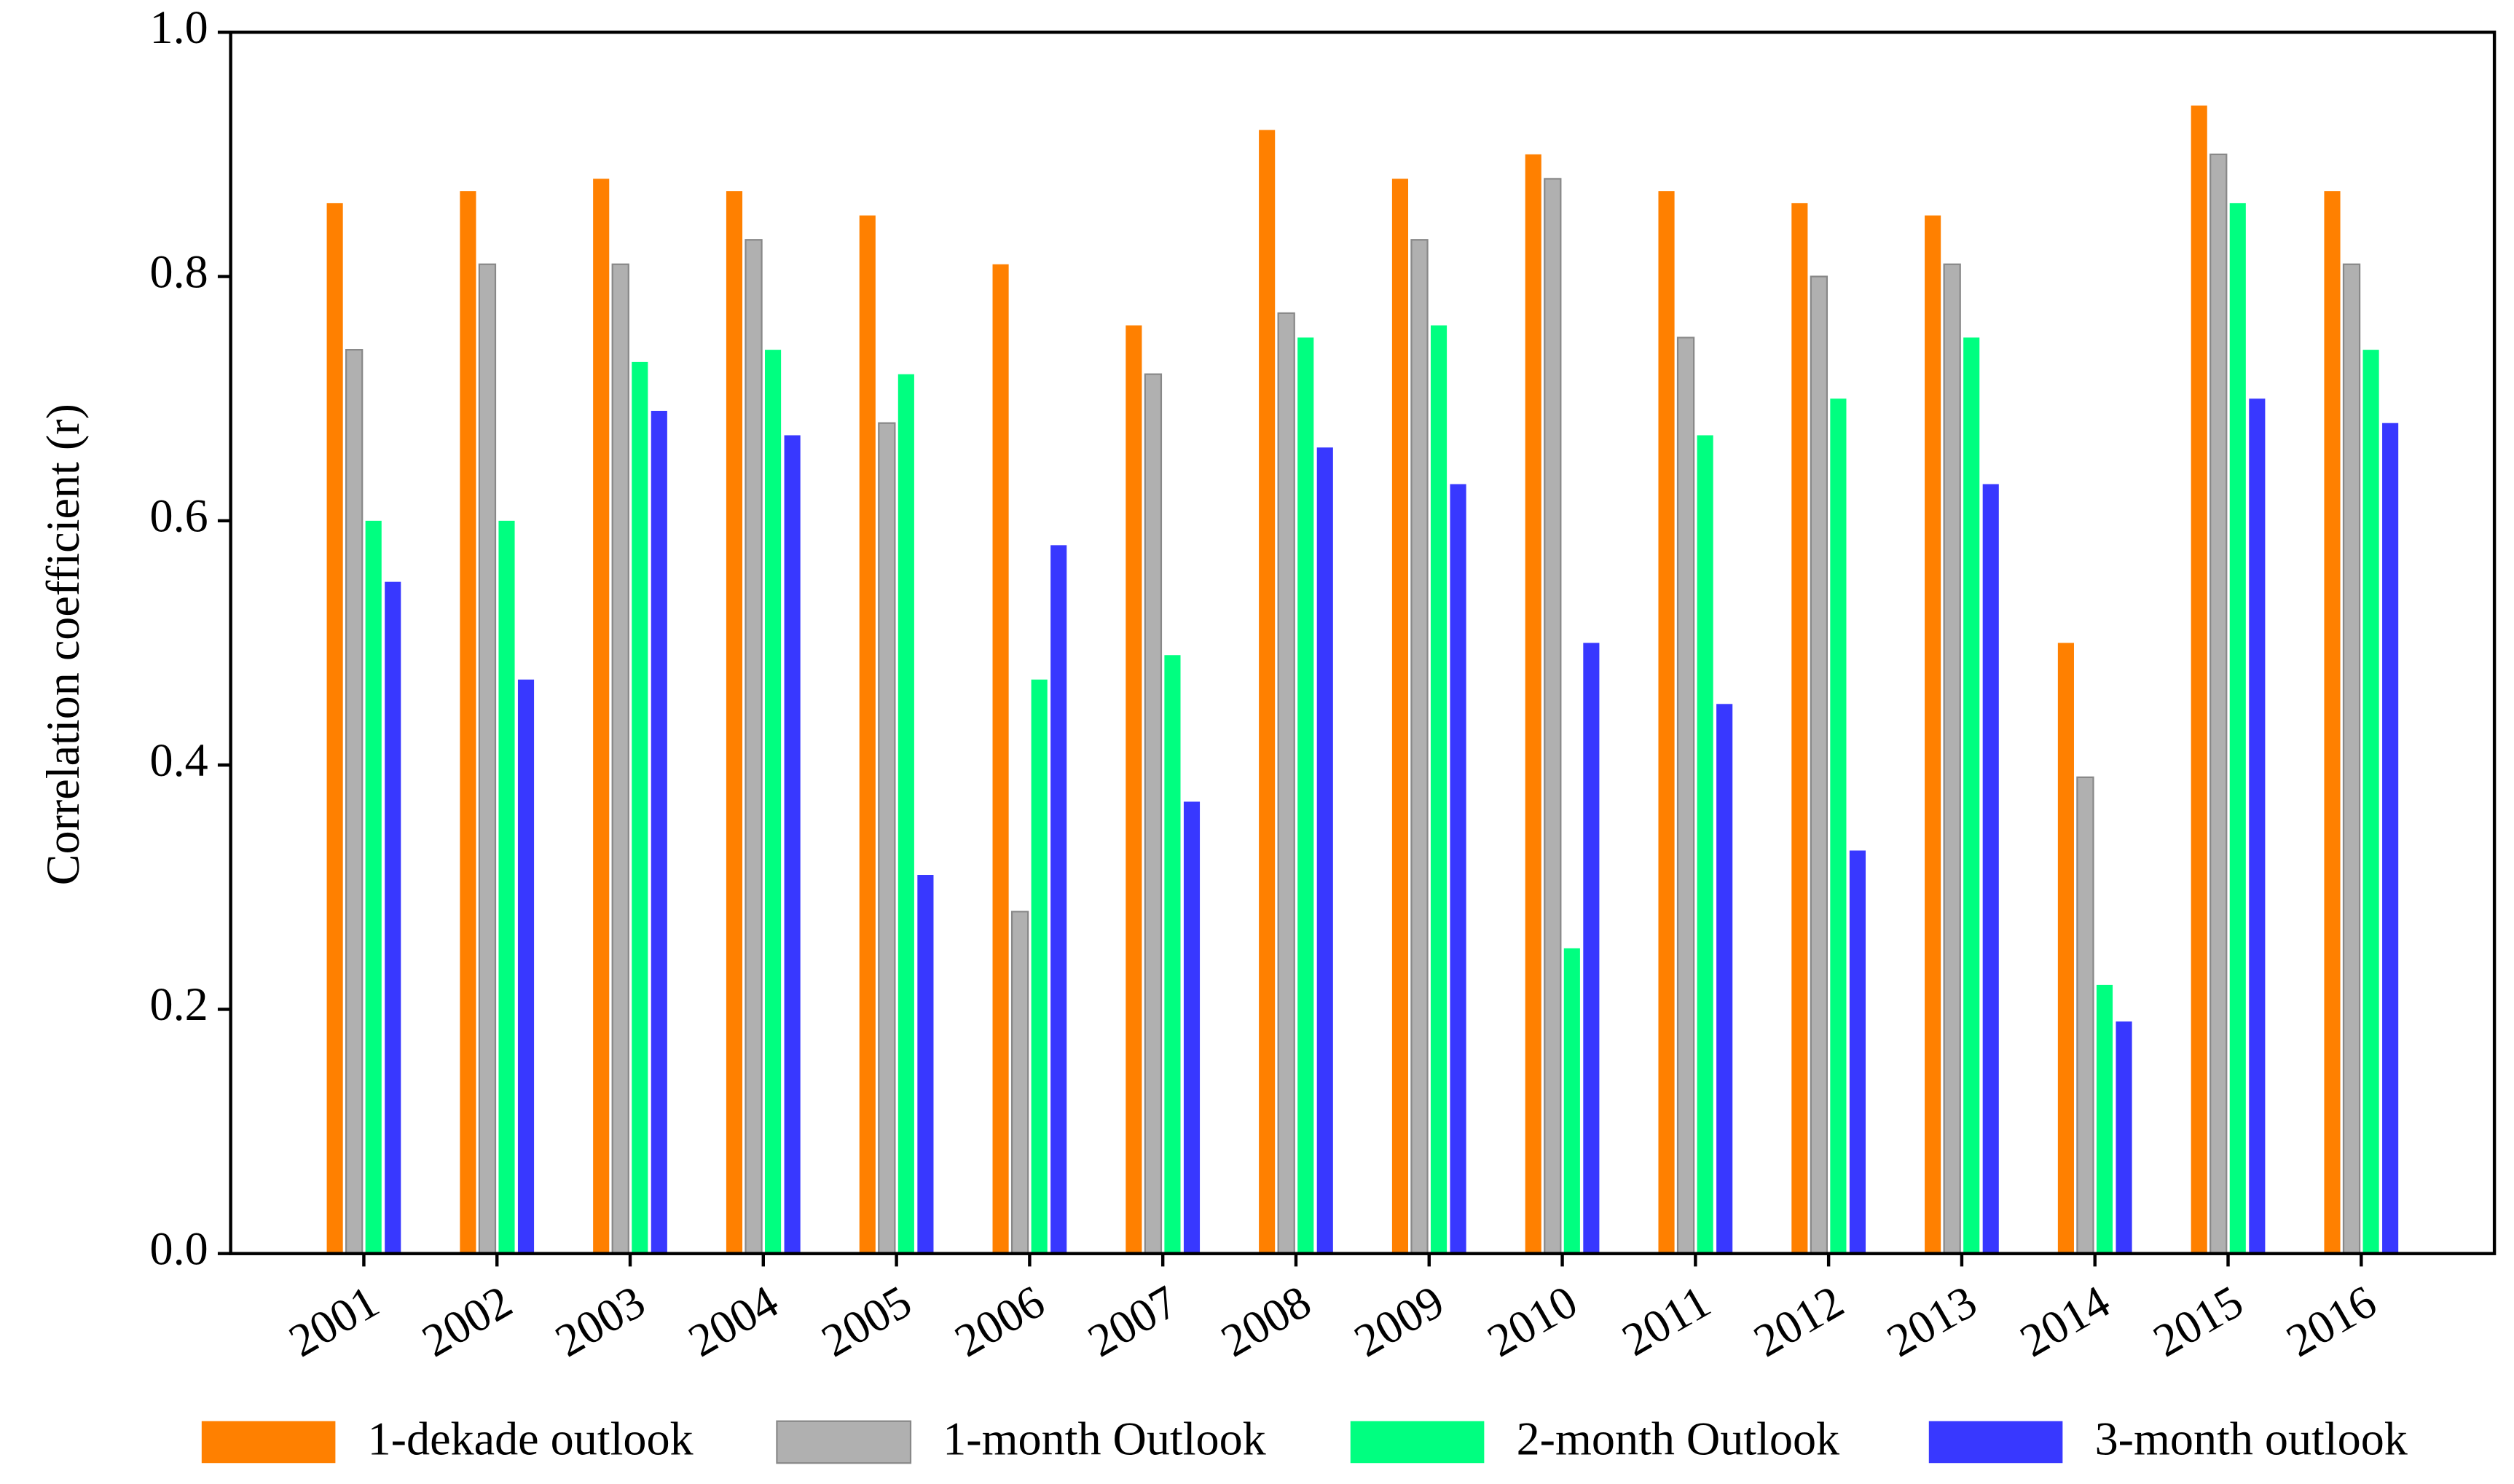  I want to click on x-tick-label: 2008, so click(1265, 1321).